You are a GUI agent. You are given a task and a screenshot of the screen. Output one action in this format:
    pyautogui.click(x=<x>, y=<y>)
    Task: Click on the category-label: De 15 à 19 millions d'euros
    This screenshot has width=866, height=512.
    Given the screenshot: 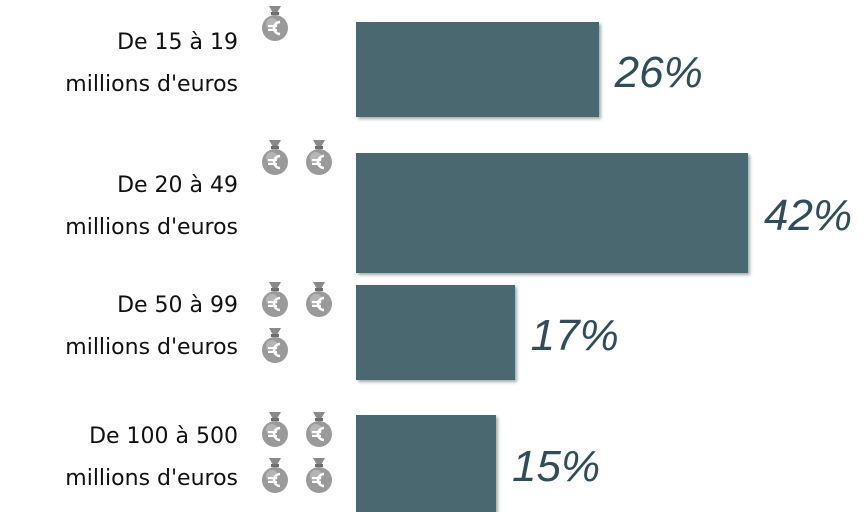 What is the action you would take?
    pyautogui.click(x=151, y=63)
    